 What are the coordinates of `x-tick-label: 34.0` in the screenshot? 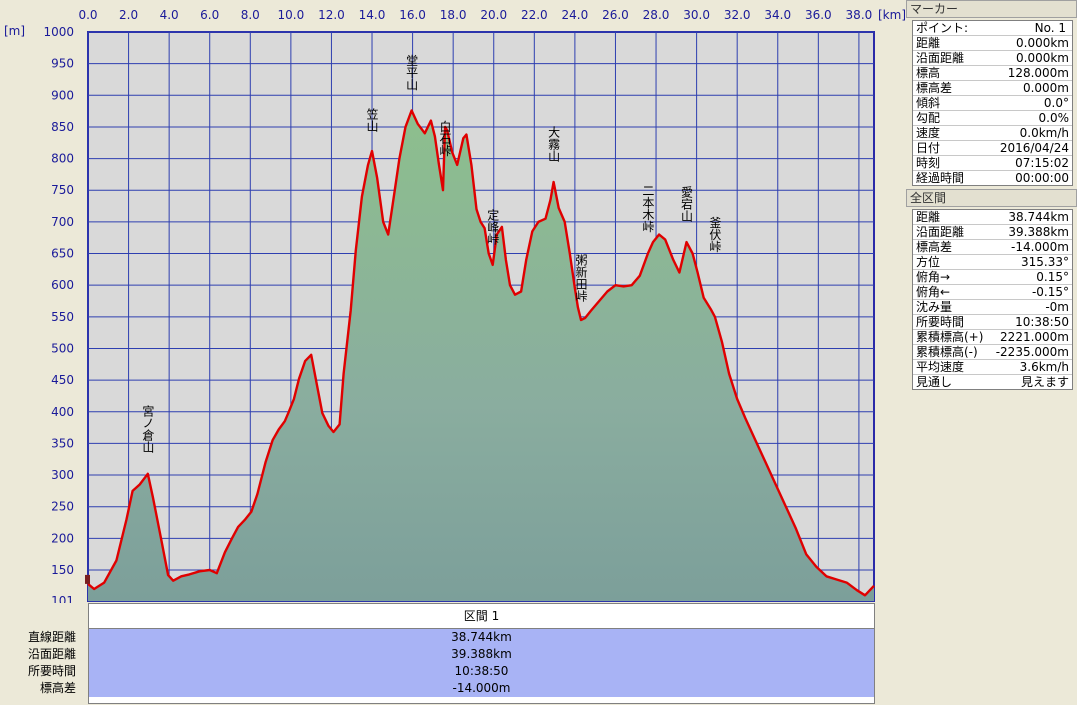 It's located at (777, 15).